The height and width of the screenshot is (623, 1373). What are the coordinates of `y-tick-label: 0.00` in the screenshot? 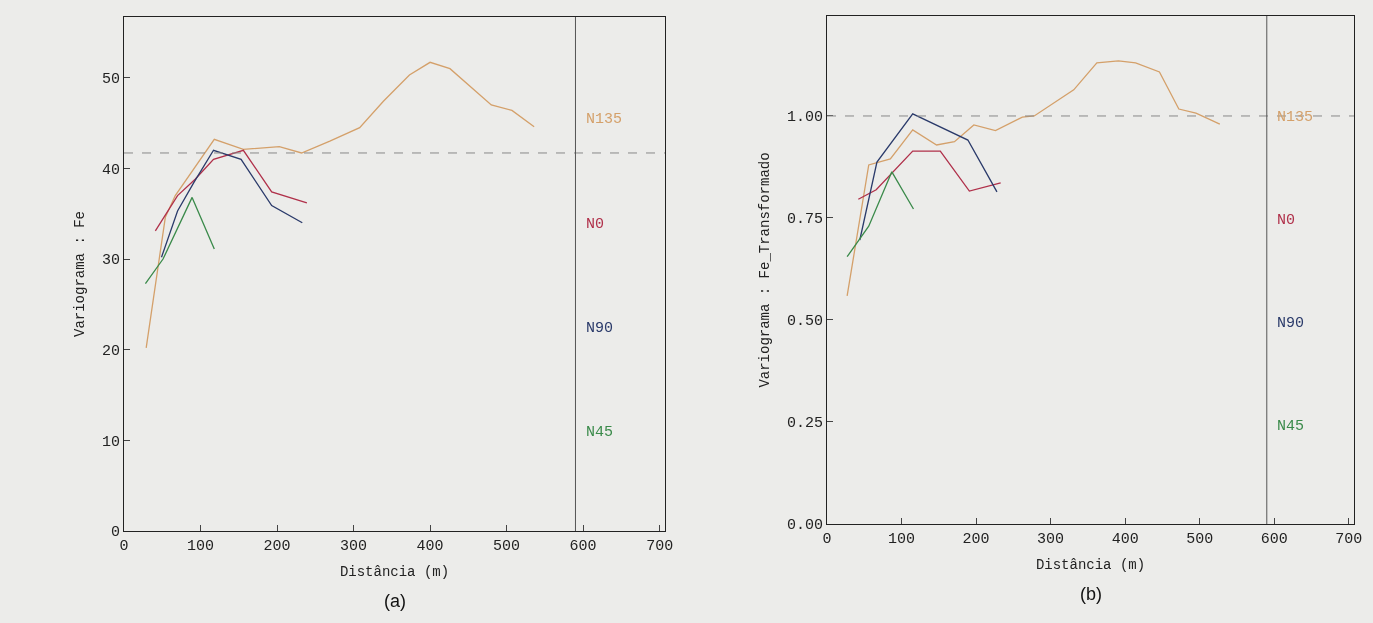 It's located at (804, 526).